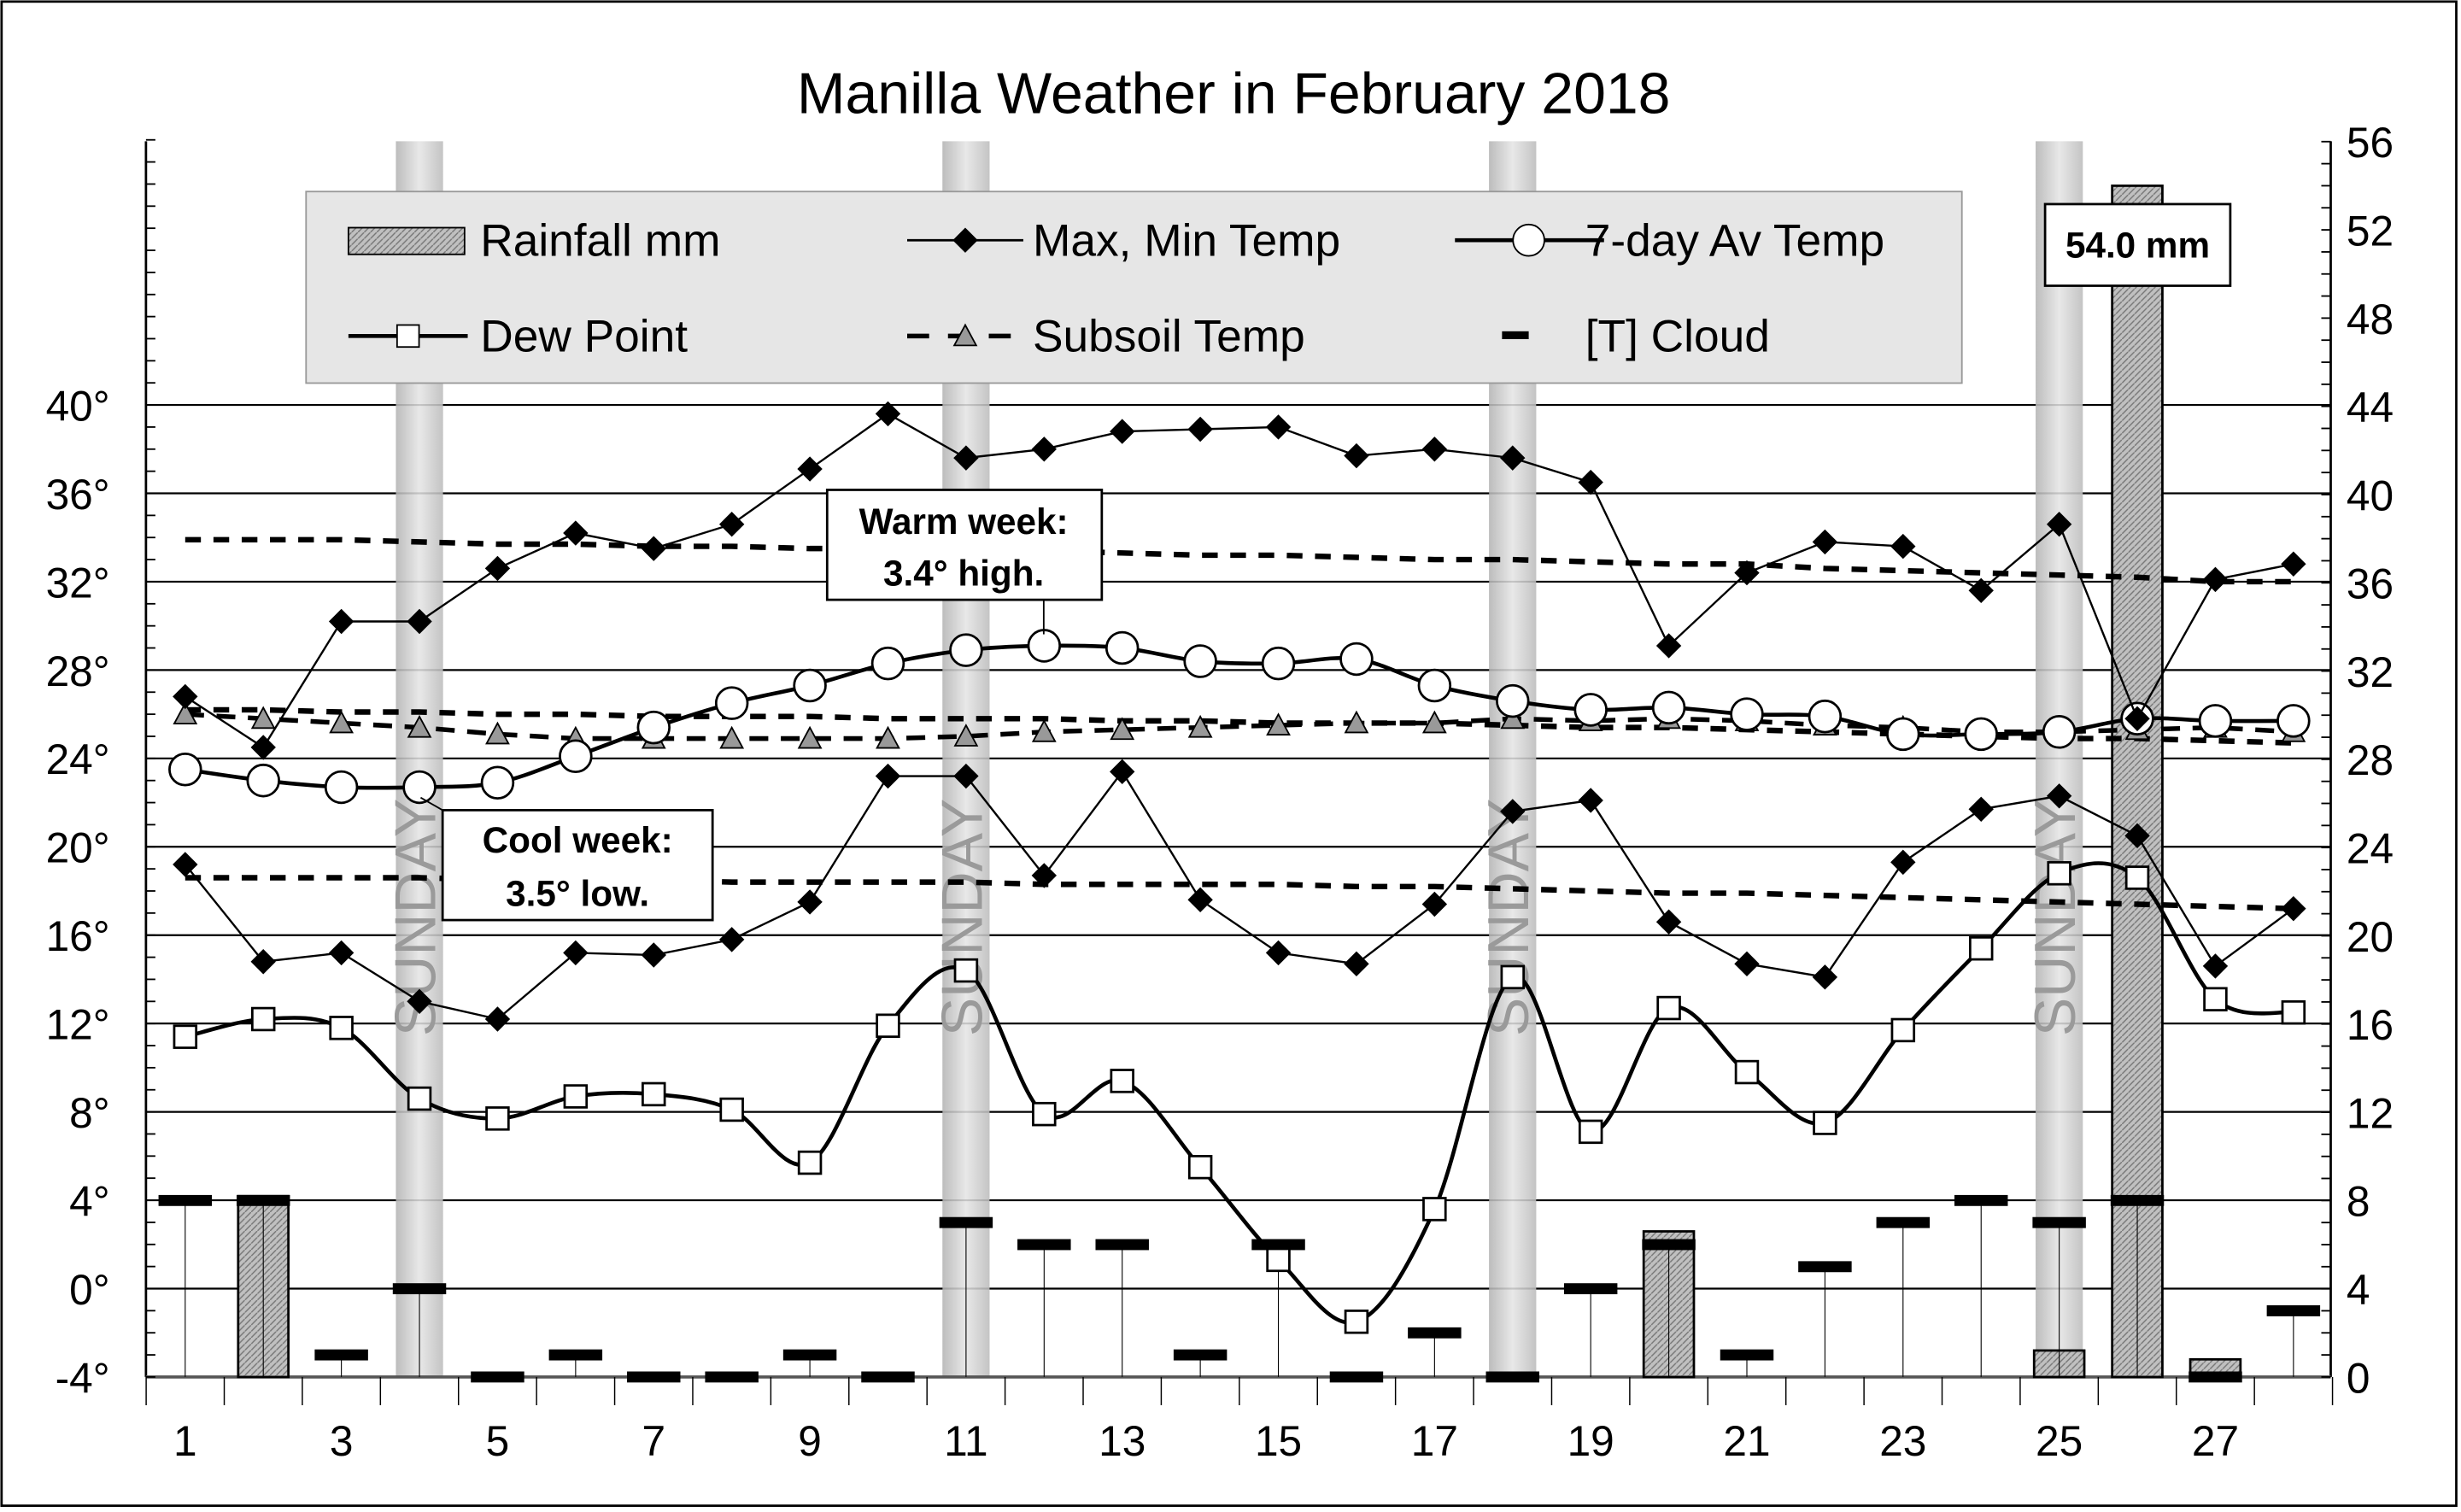 This screenshot has width=2461, height=1512. I want to click on chart-title: Manilla Weather in February 2018, so click(1234, 93).